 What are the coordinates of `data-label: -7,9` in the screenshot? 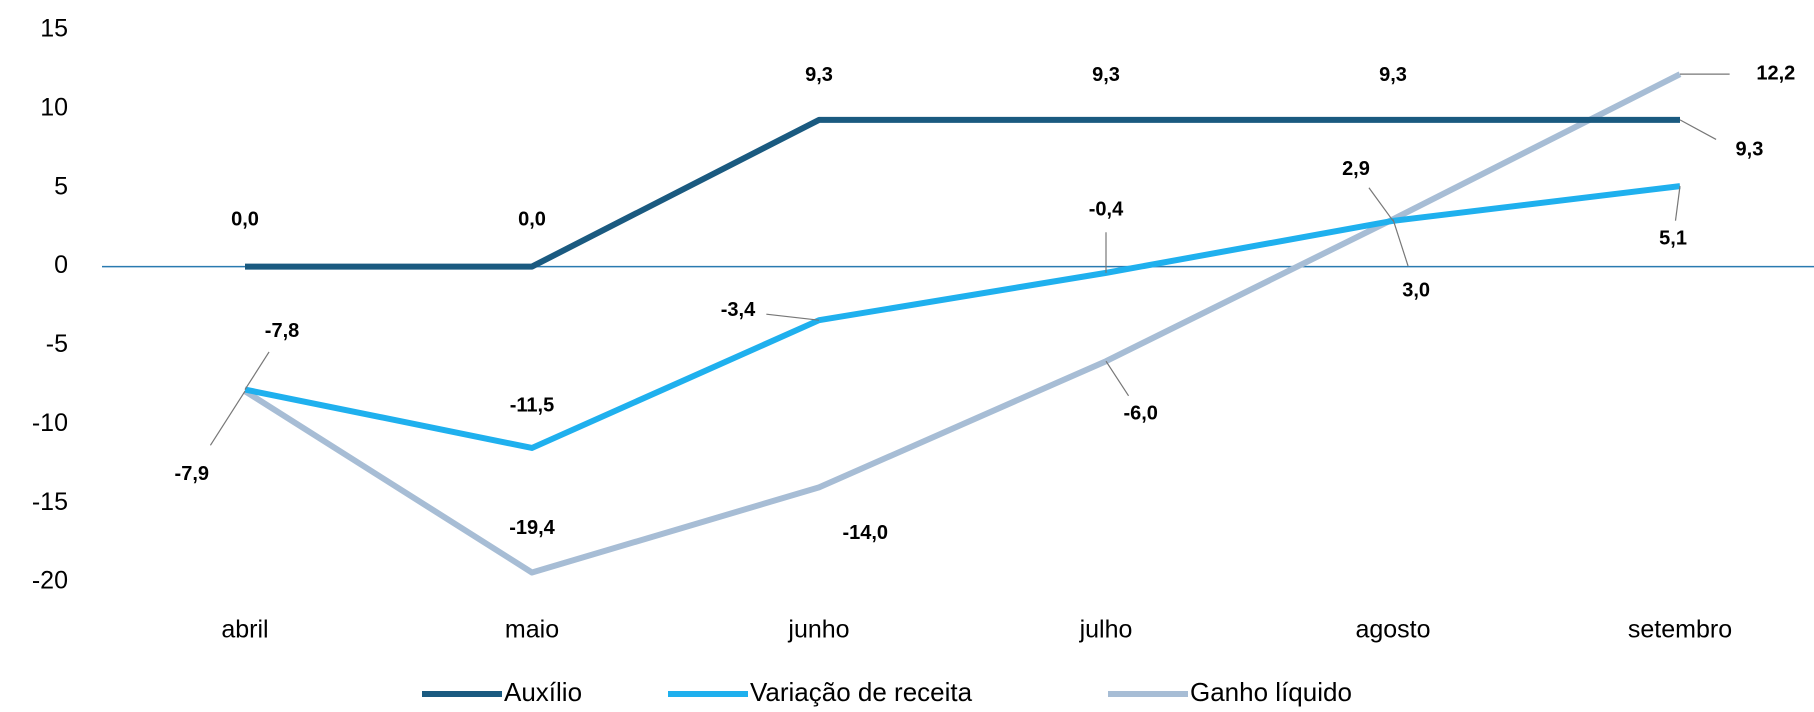 It's located at (192, 474).